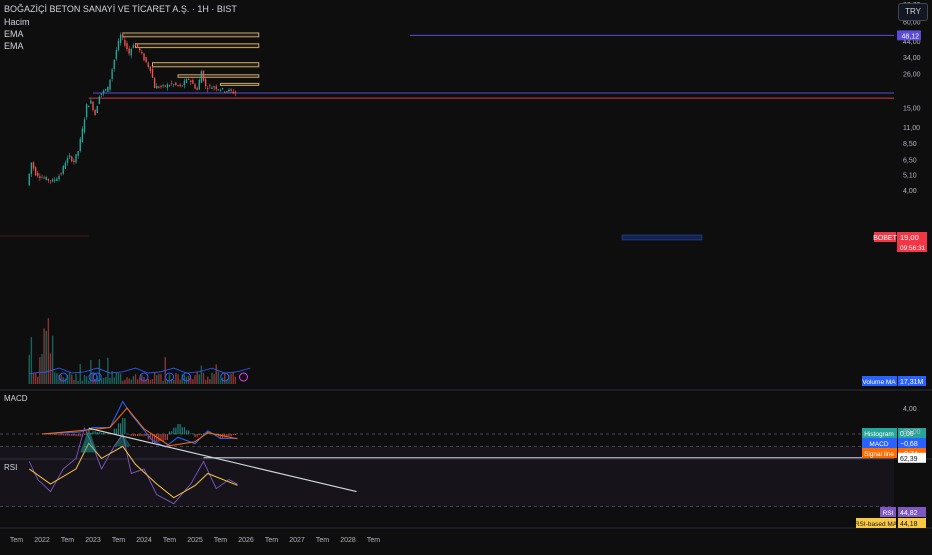  What do you see at coordinates (879, 454) in the screenshot?
I see `macd-legend-name: Signal line` at bounding box center [879, 454].